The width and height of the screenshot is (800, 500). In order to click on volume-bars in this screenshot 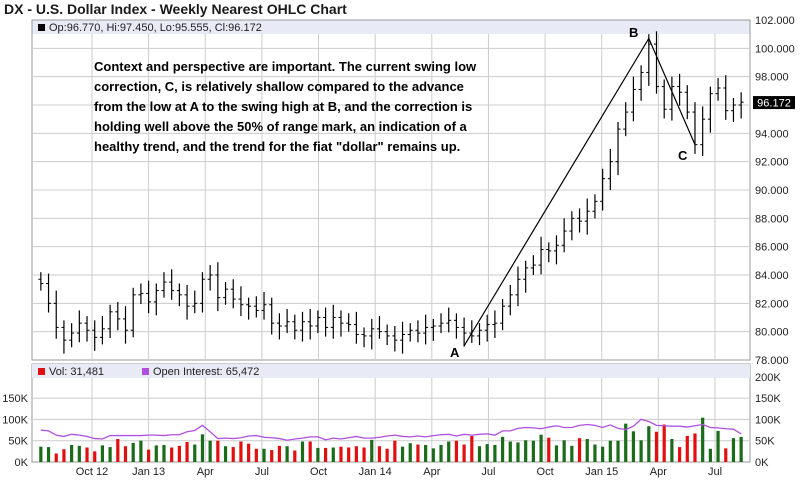, I will do `click(391, 439)`.